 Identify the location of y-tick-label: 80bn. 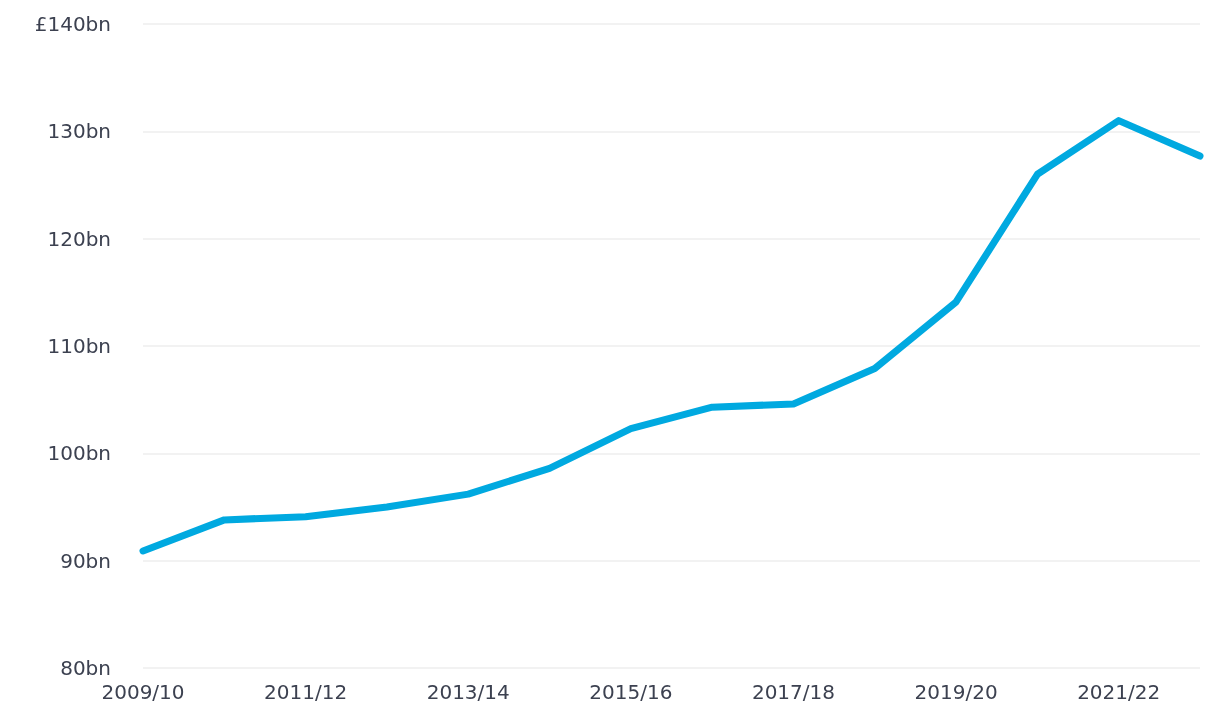
(85, 668).